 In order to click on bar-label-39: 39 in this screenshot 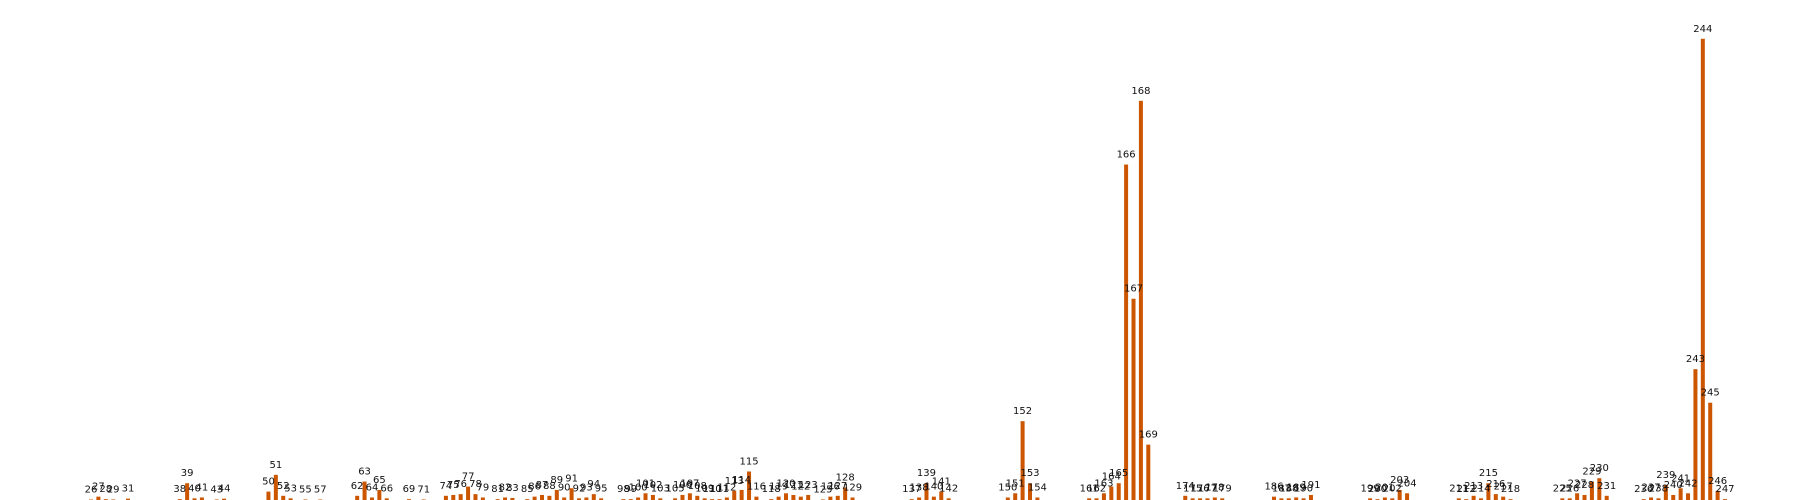, I will do `click(187, 473)`.